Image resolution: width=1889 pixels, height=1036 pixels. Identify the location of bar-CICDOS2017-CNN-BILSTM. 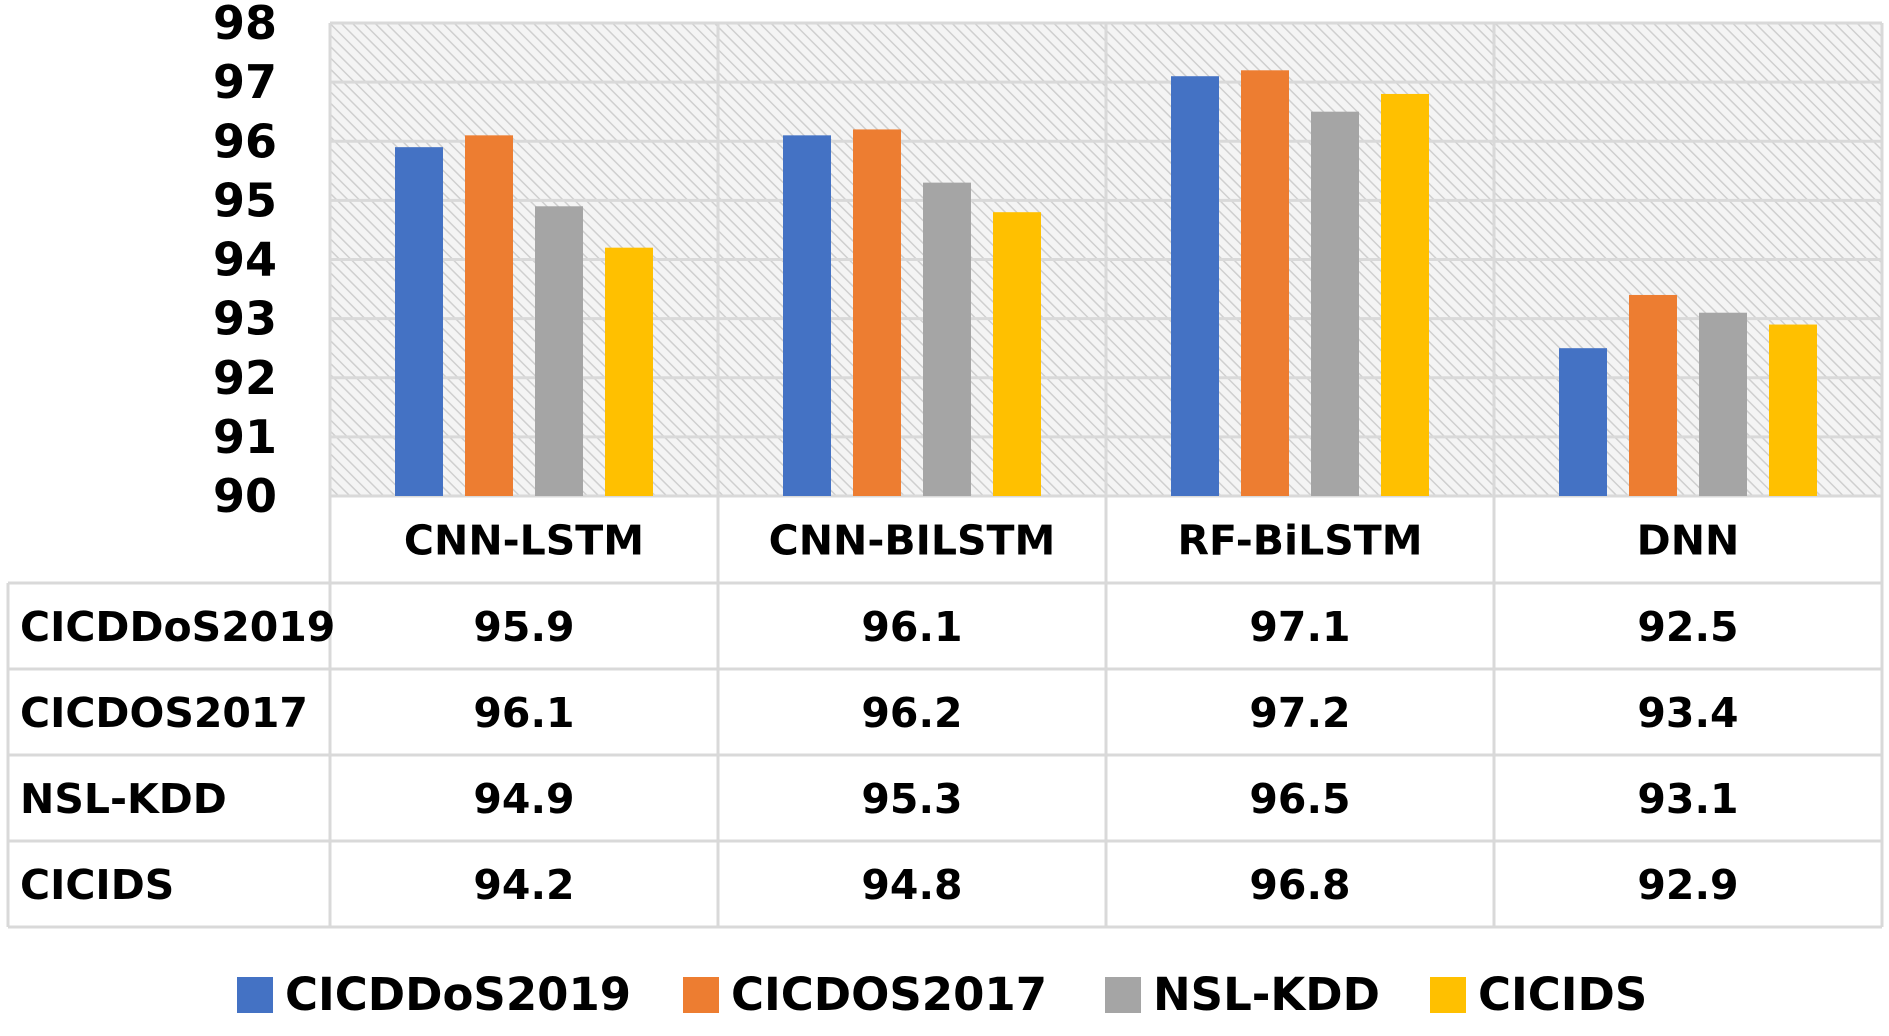
(877, 313).